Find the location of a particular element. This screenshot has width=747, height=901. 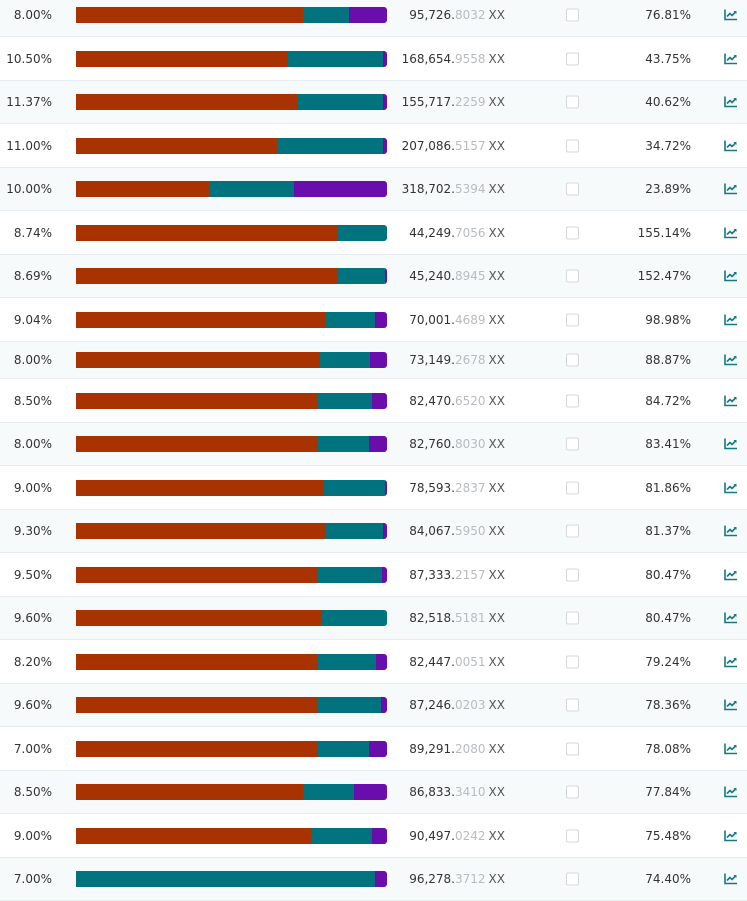

table-row: 8.00% 82,760.8030 XX 83.41% is located at coordinates (373, 444).